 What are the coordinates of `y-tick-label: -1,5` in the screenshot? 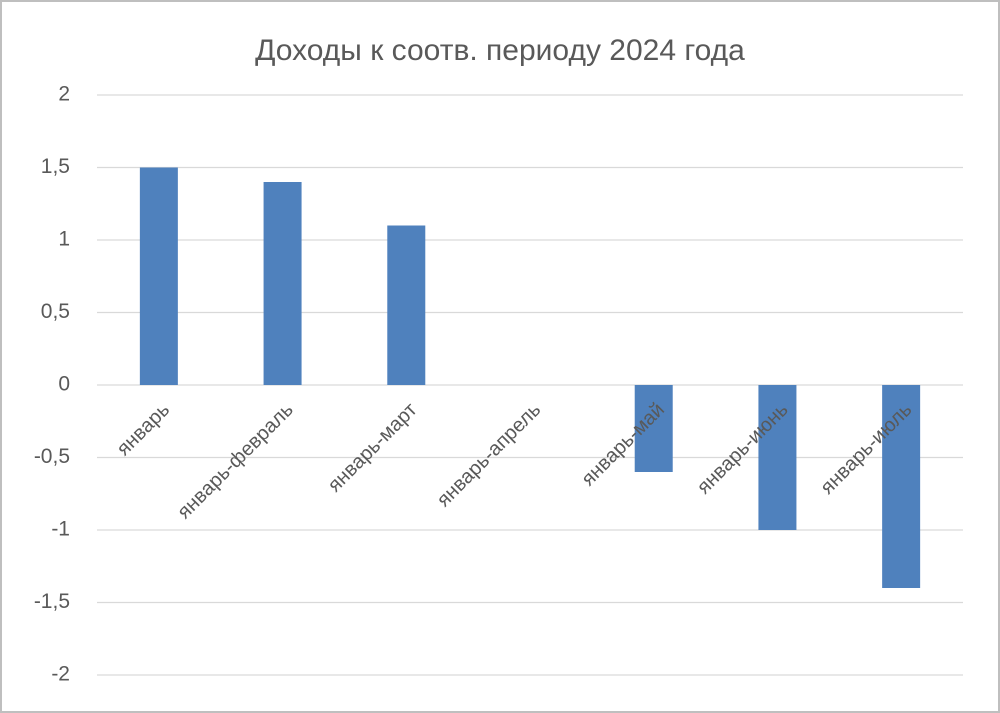 It's located at (52, 601).